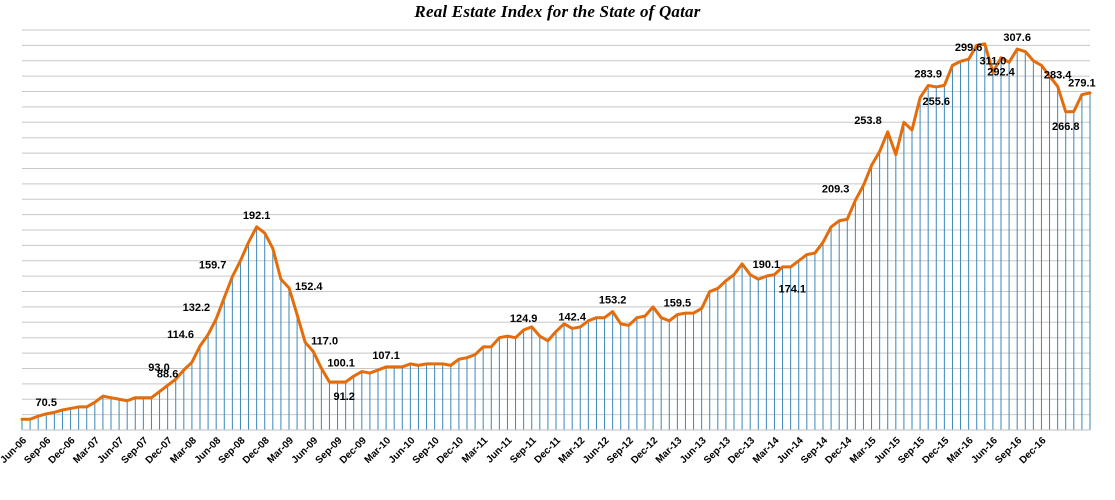 This screenshot has height=500, width=1115. What do you see at coordinates (158, 368) in the screenshot?
I see `data-label: 93.0` at bounding box center [158, 368].